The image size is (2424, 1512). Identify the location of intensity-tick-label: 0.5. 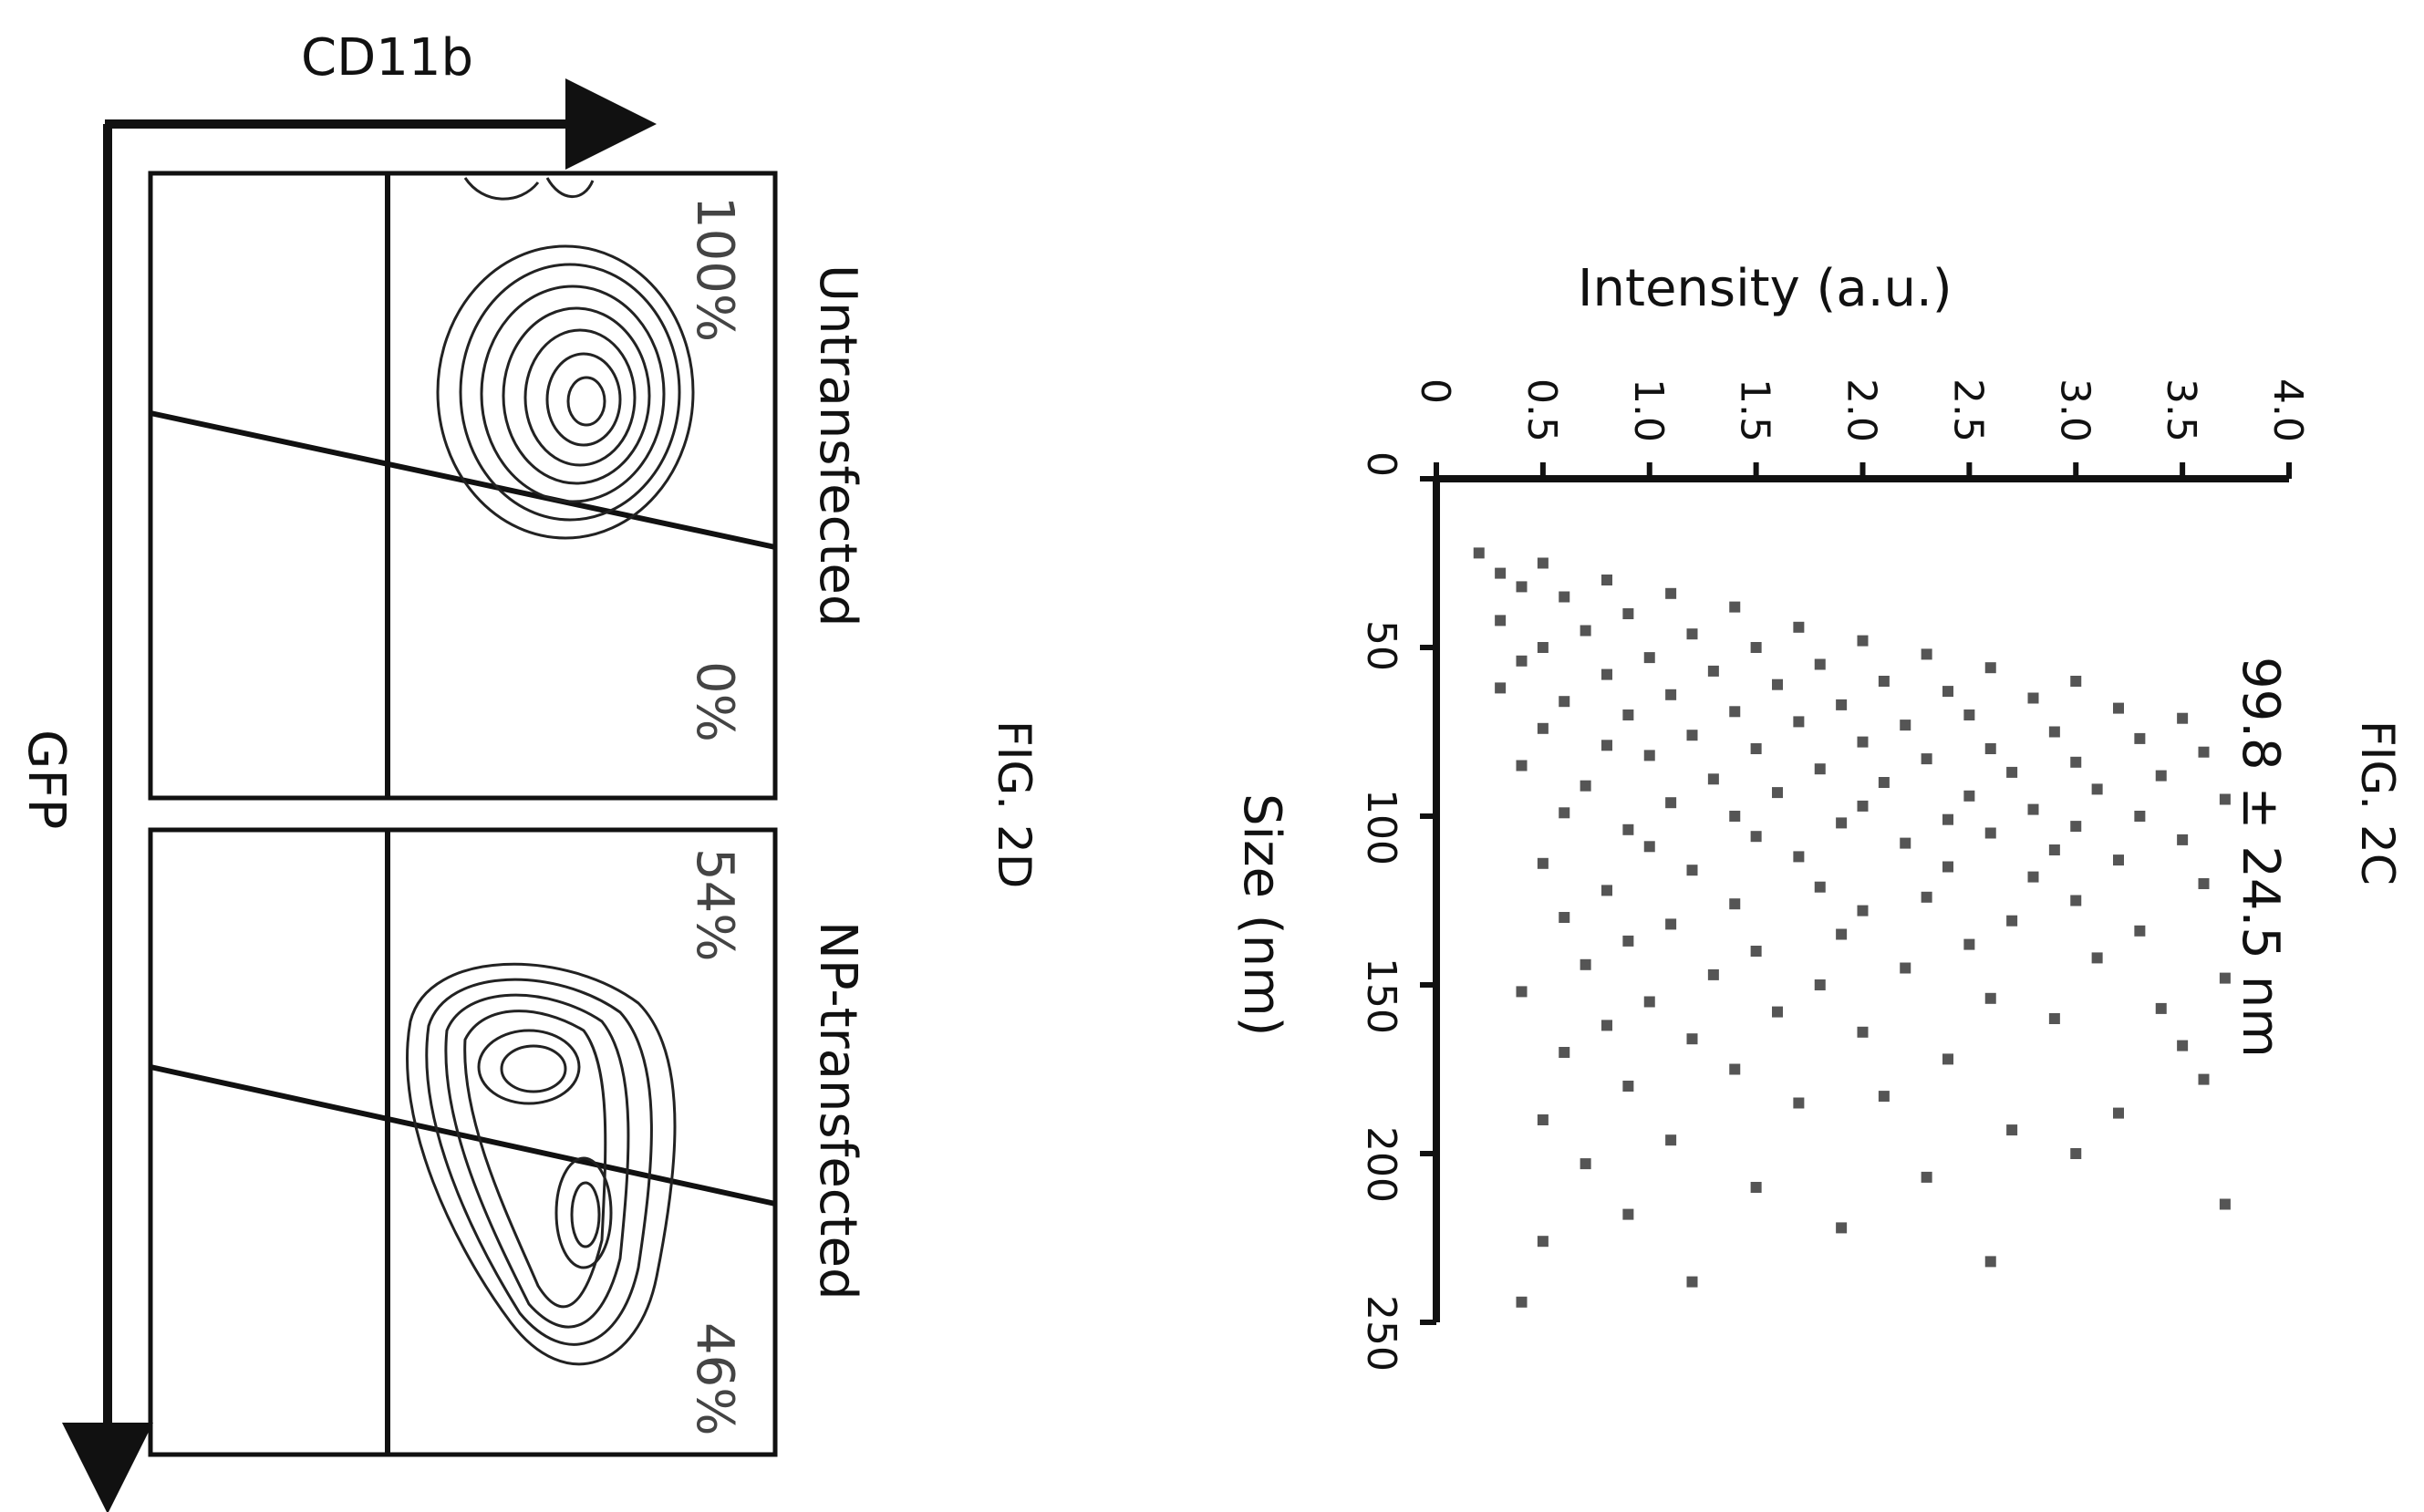
(1541, 410).